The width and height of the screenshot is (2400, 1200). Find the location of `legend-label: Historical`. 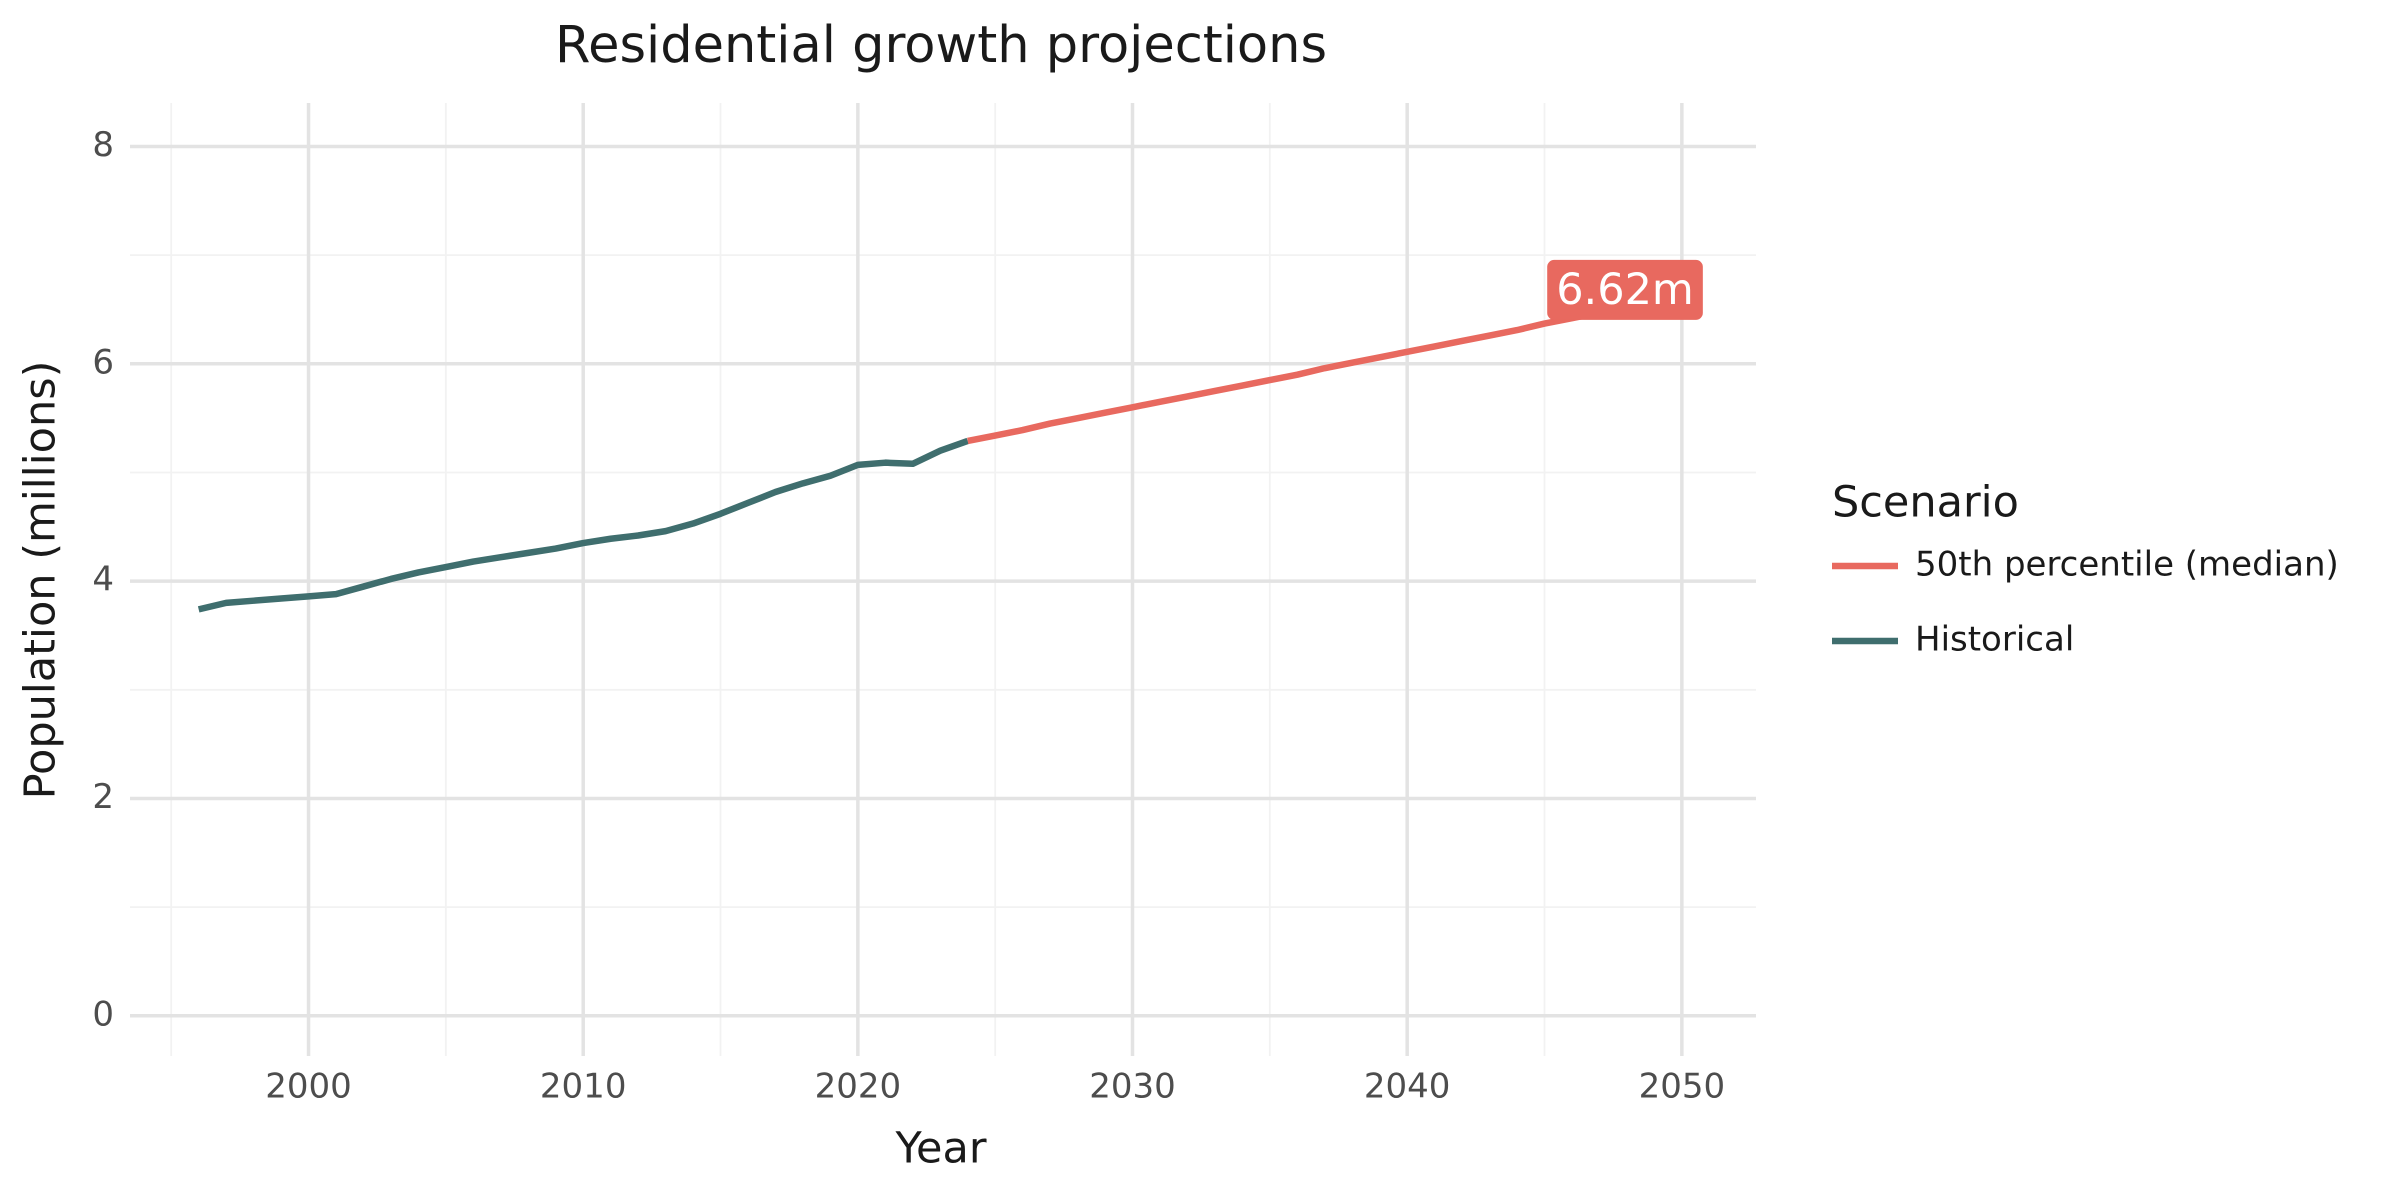

legend-label: Historical is located at coordinates (1994, 640).